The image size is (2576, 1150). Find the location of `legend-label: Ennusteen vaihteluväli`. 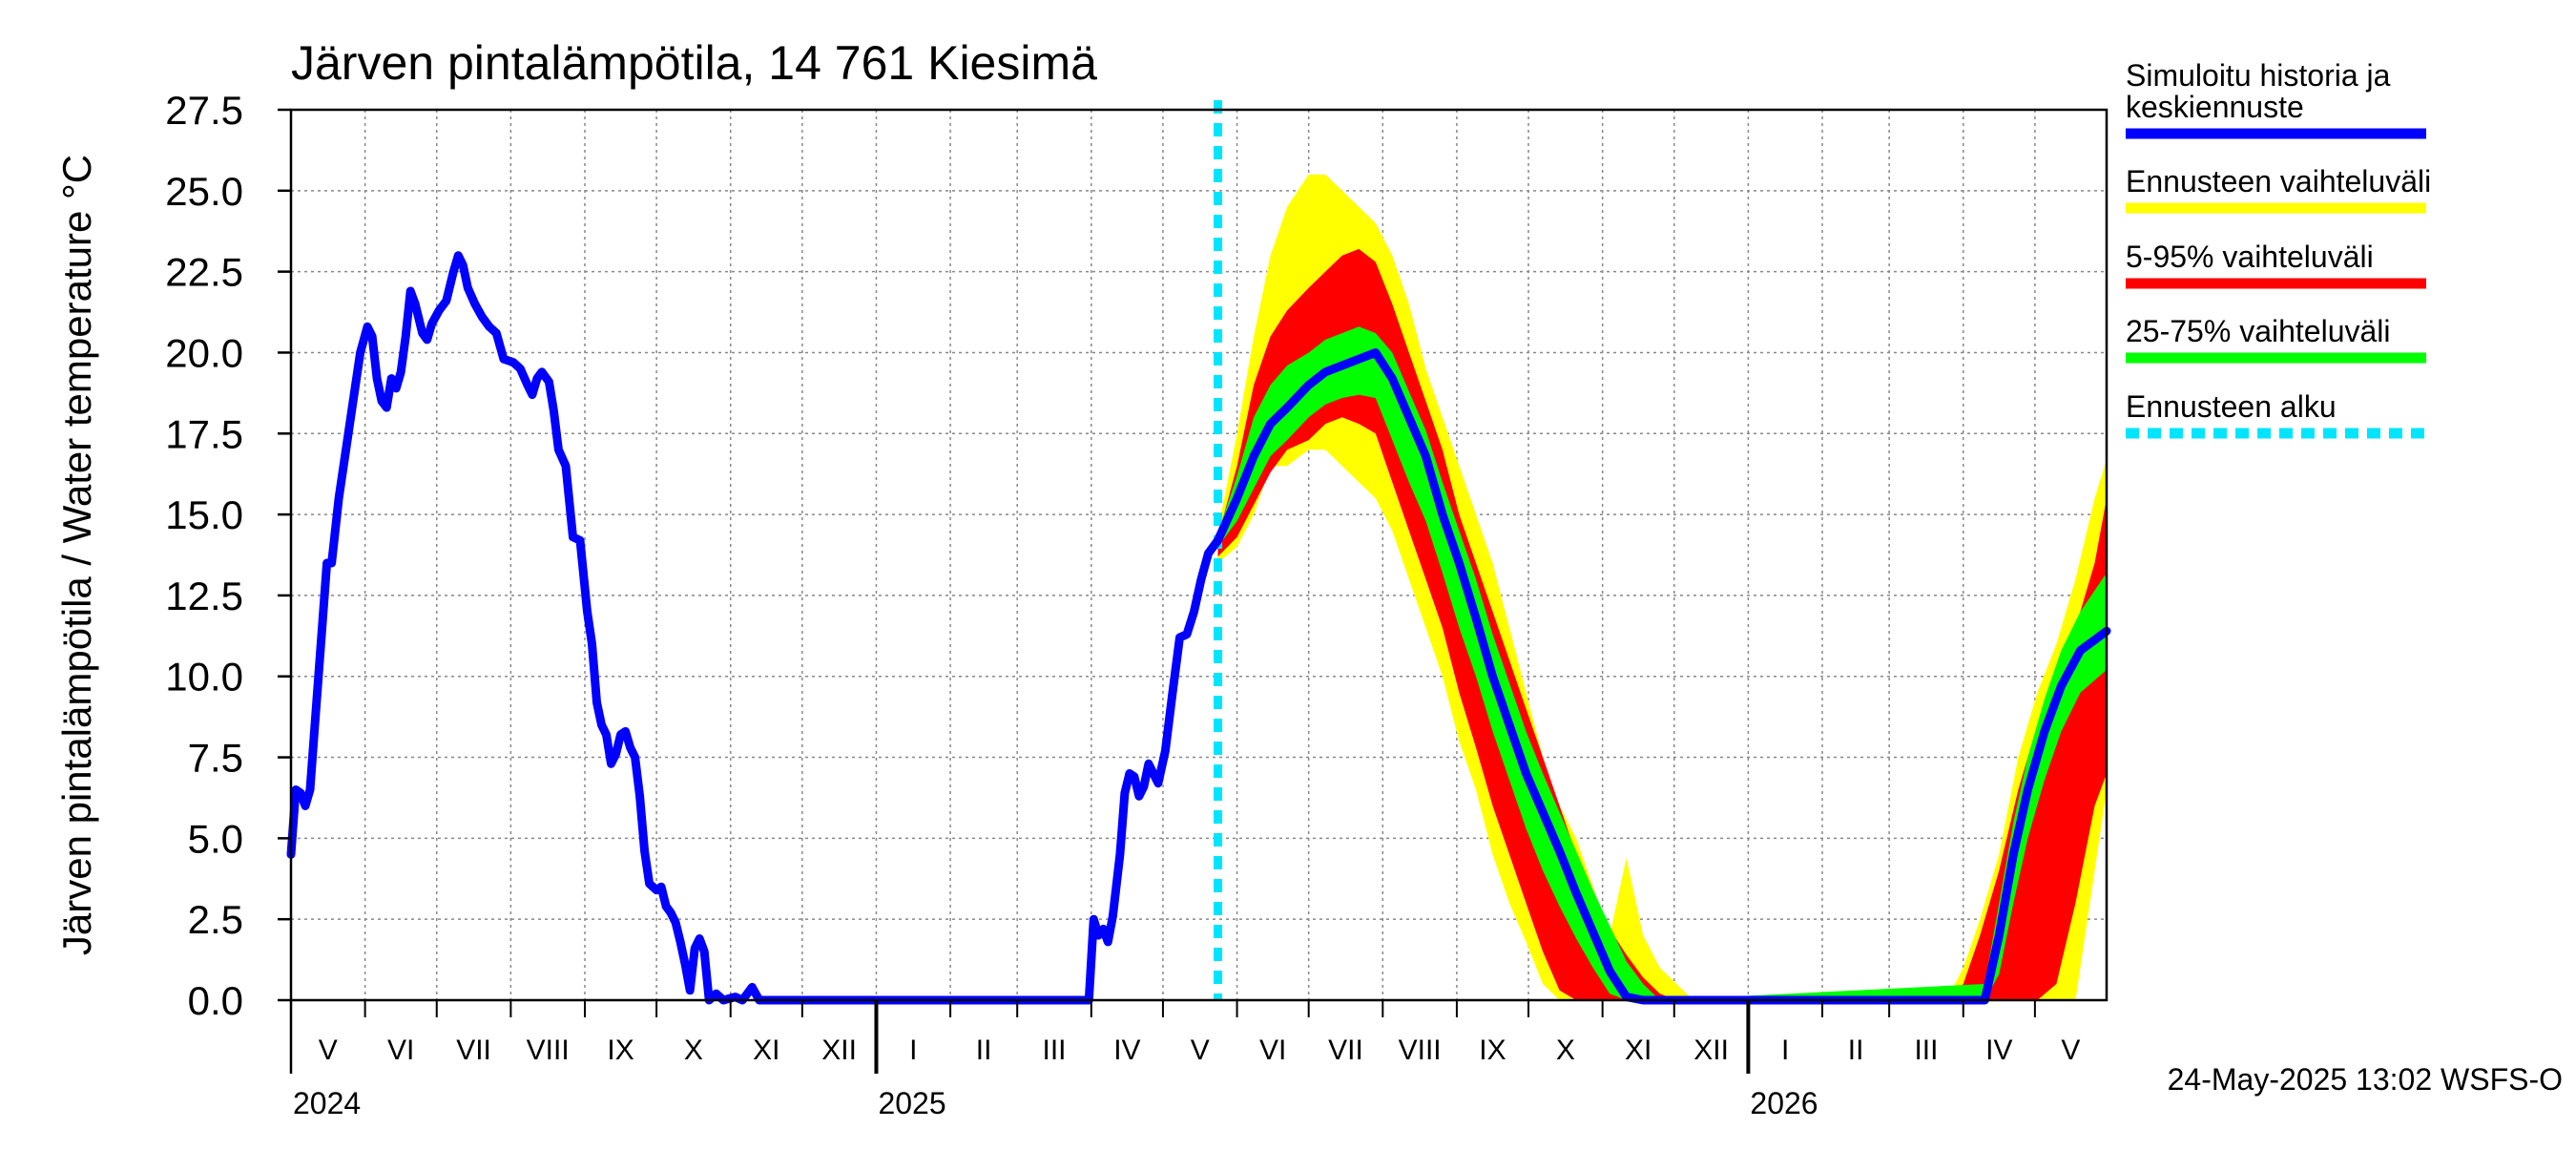

legend-label: Ennusteen vaihteluväli is located at coordinates (2278, 181).